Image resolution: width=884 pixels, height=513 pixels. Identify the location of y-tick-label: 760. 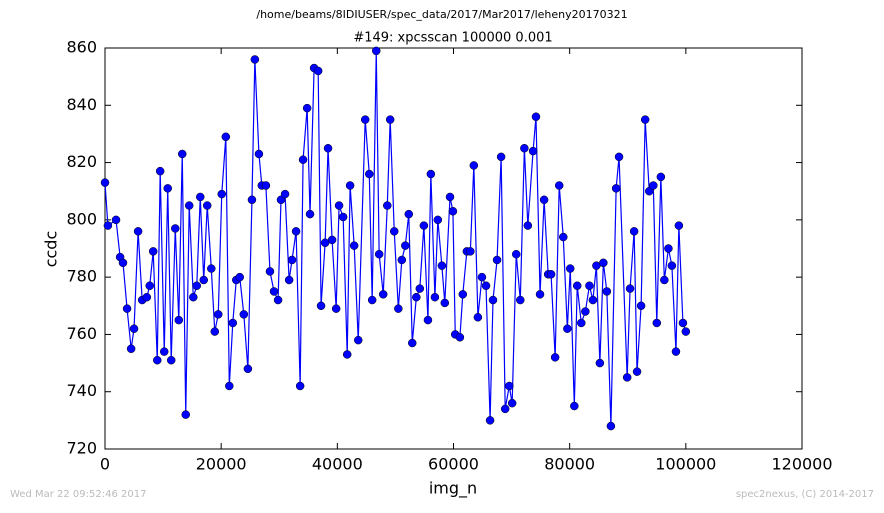
(81, 333).